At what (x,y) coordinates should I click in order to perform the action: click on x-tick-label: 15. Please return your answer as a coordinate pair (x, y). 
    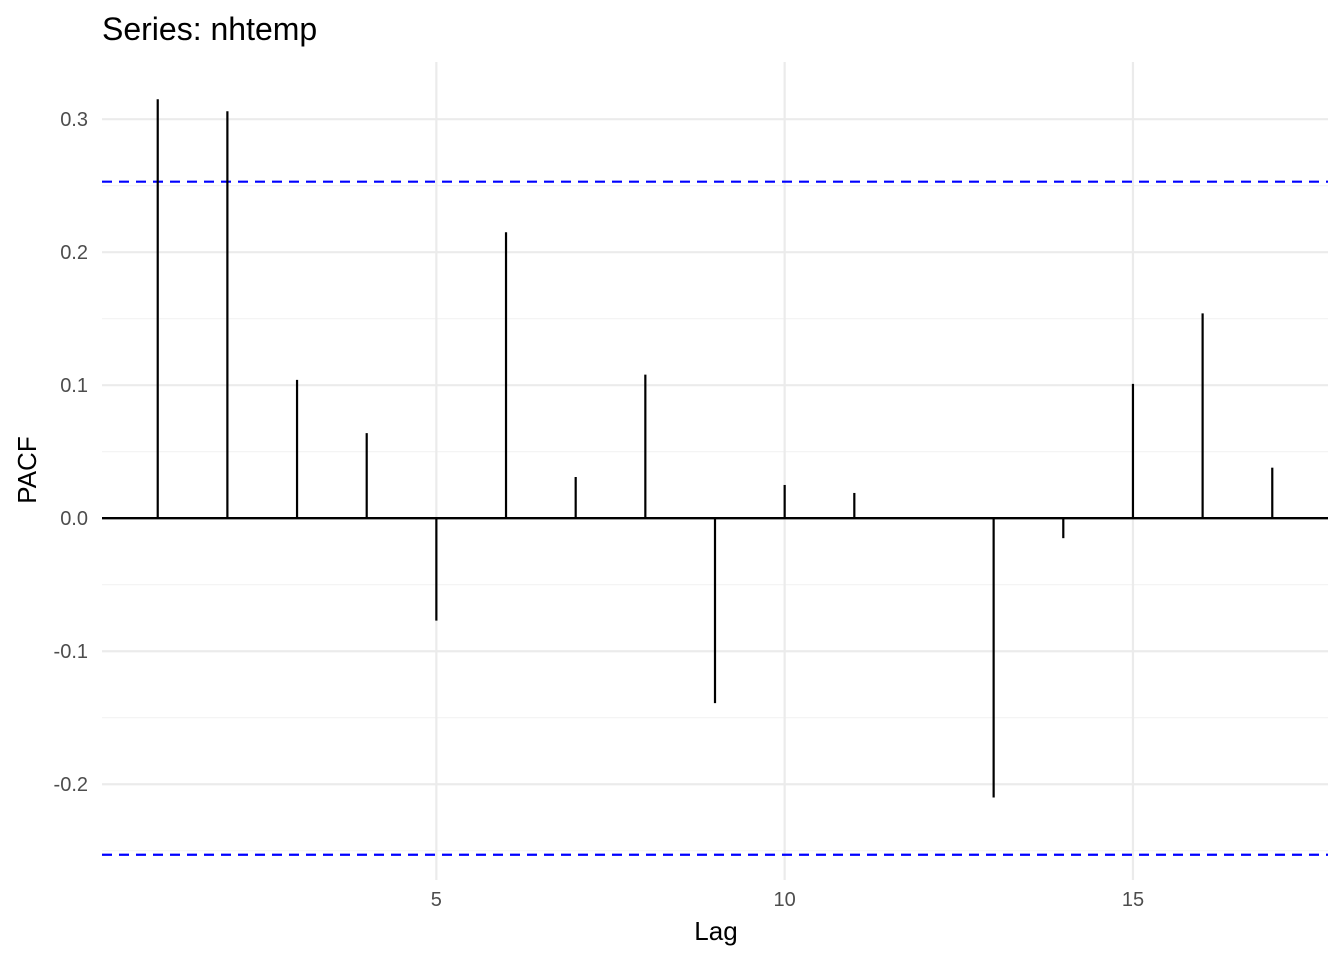
    Looking at the image, I should click on (1133, 900).